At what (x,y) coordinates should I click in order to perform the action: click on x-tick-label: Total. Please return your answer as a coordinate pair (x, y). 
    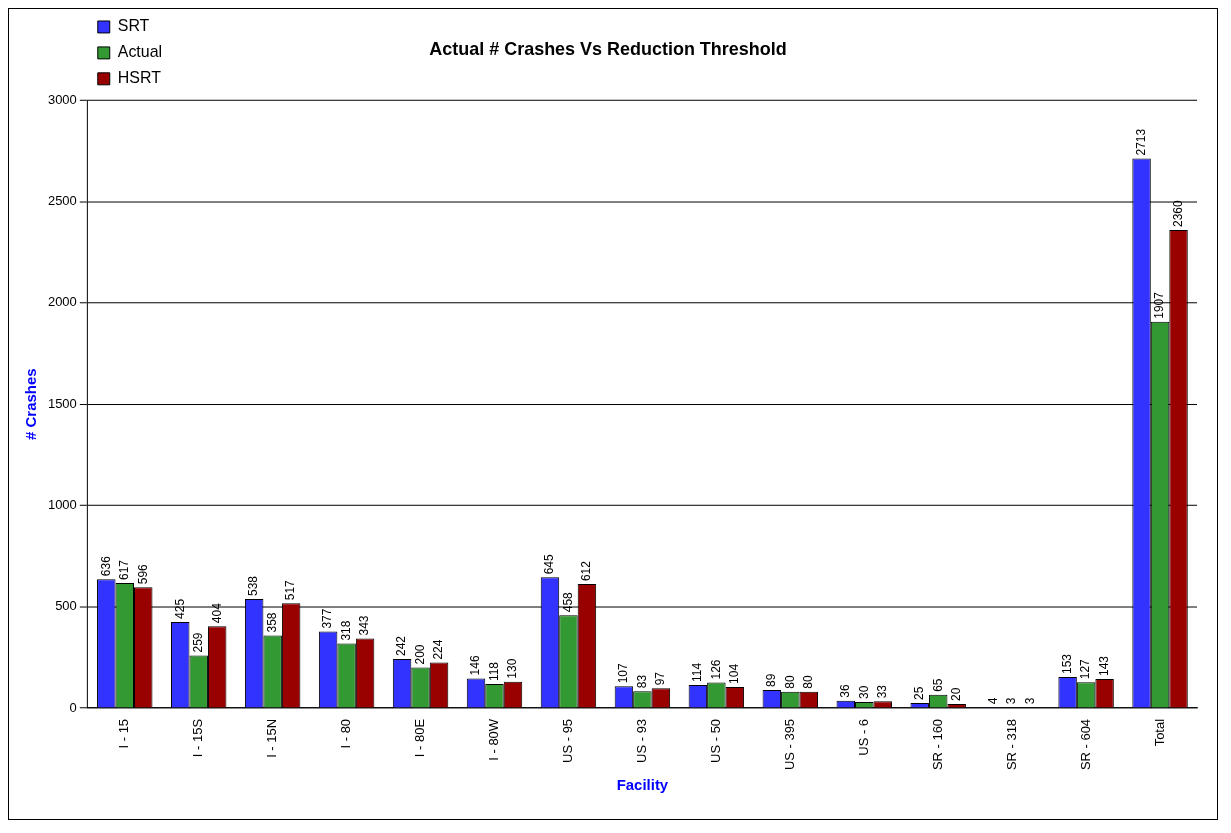
    Looking at the image, I should click on (1159, 732).